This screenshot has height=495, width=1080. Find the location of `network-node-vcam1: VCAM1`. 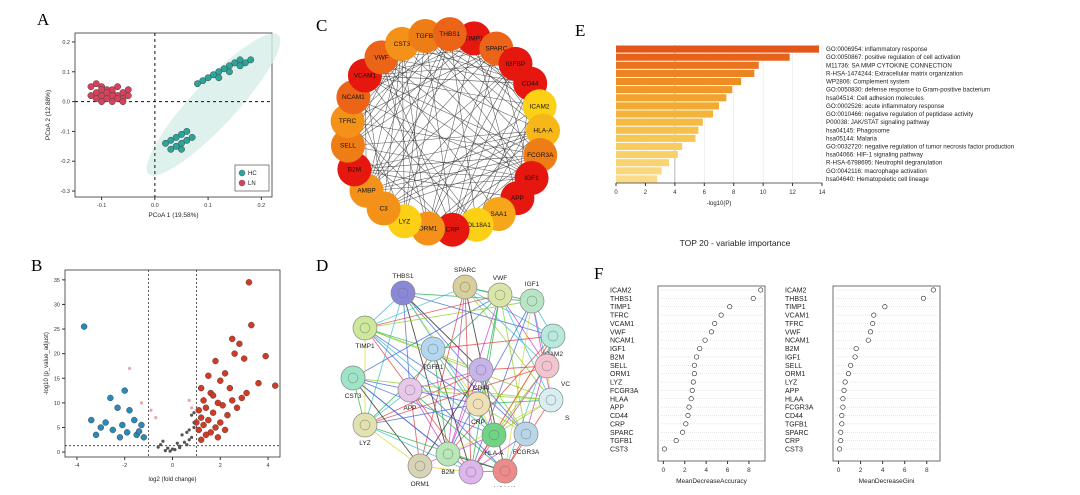

network-node-vcam1: VCAM1 is located at coordinates (552, 370).